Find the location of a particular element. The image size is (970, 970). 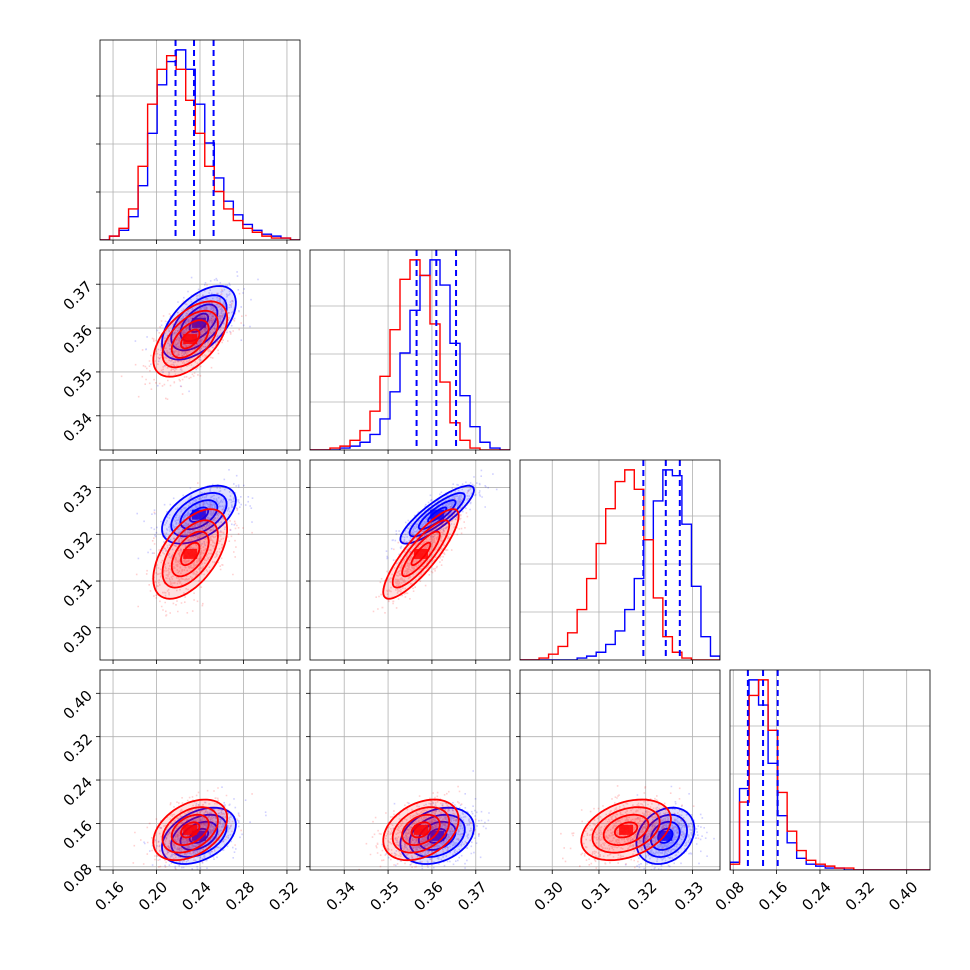

y-tick-label: 0.34 is located at coordinates (78, 427).